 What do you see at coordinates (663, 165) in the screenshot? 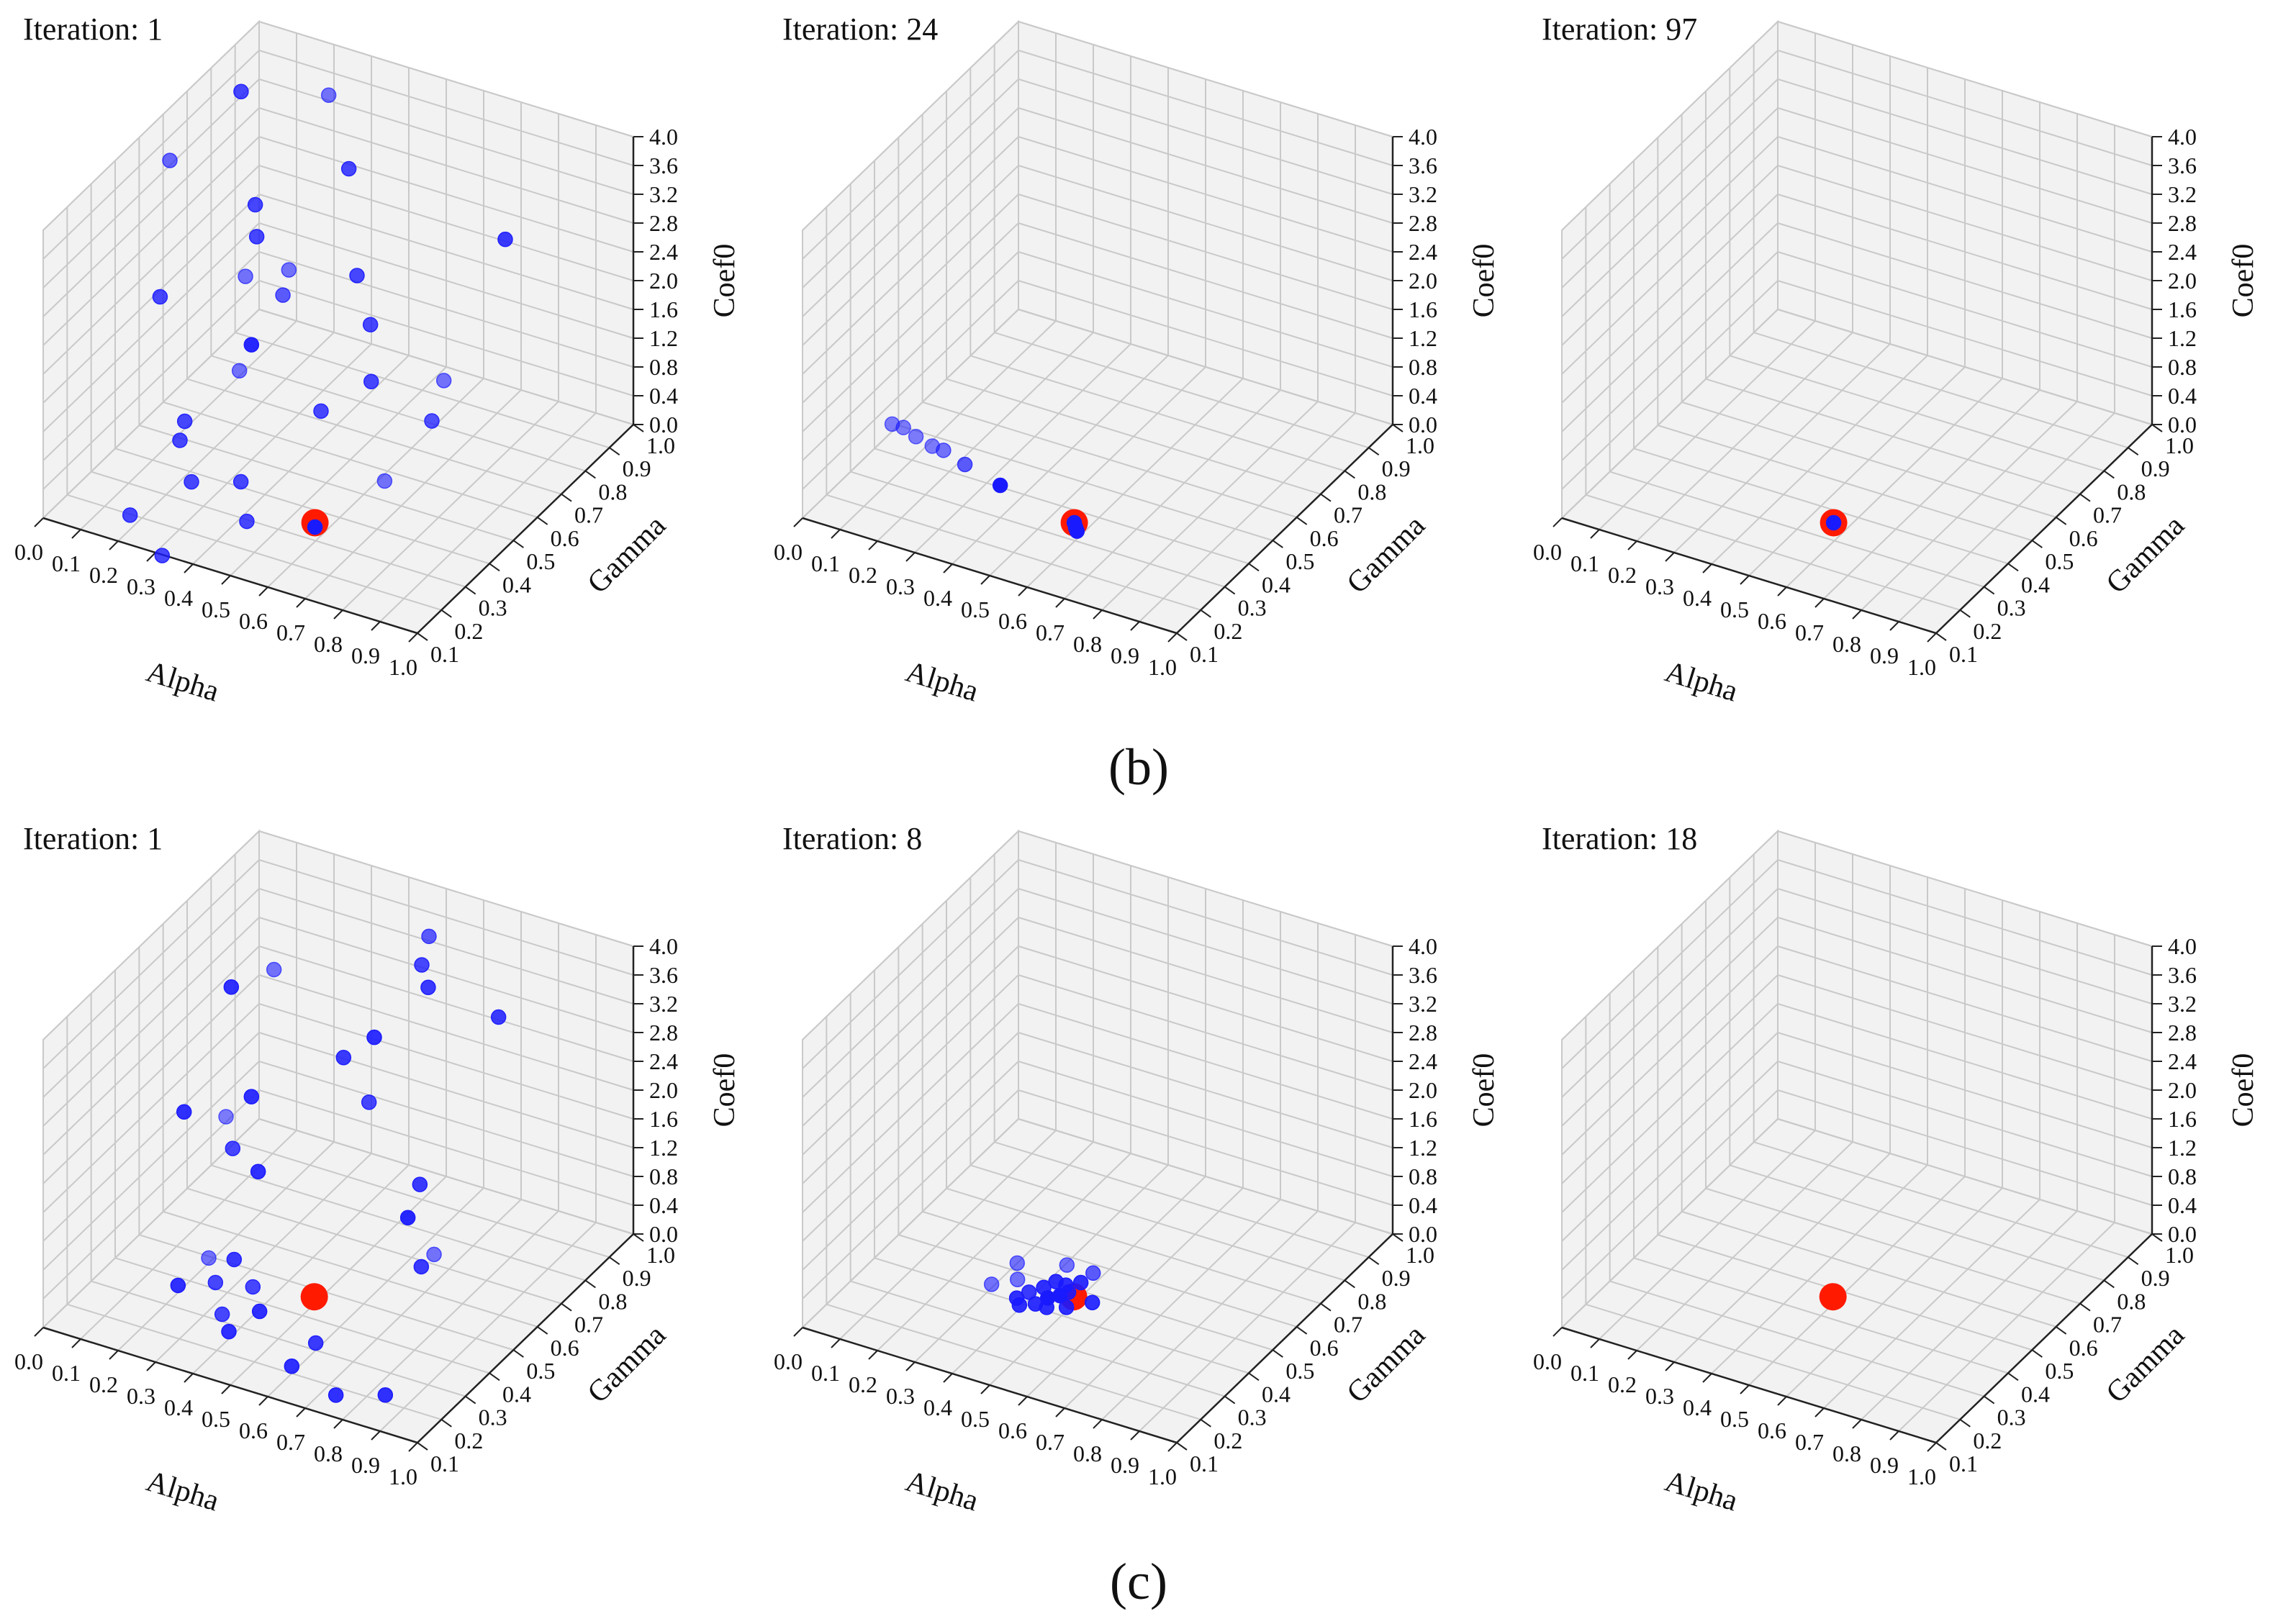
I see `z-tick-label: 3.6` at bounding box center [663, 165].